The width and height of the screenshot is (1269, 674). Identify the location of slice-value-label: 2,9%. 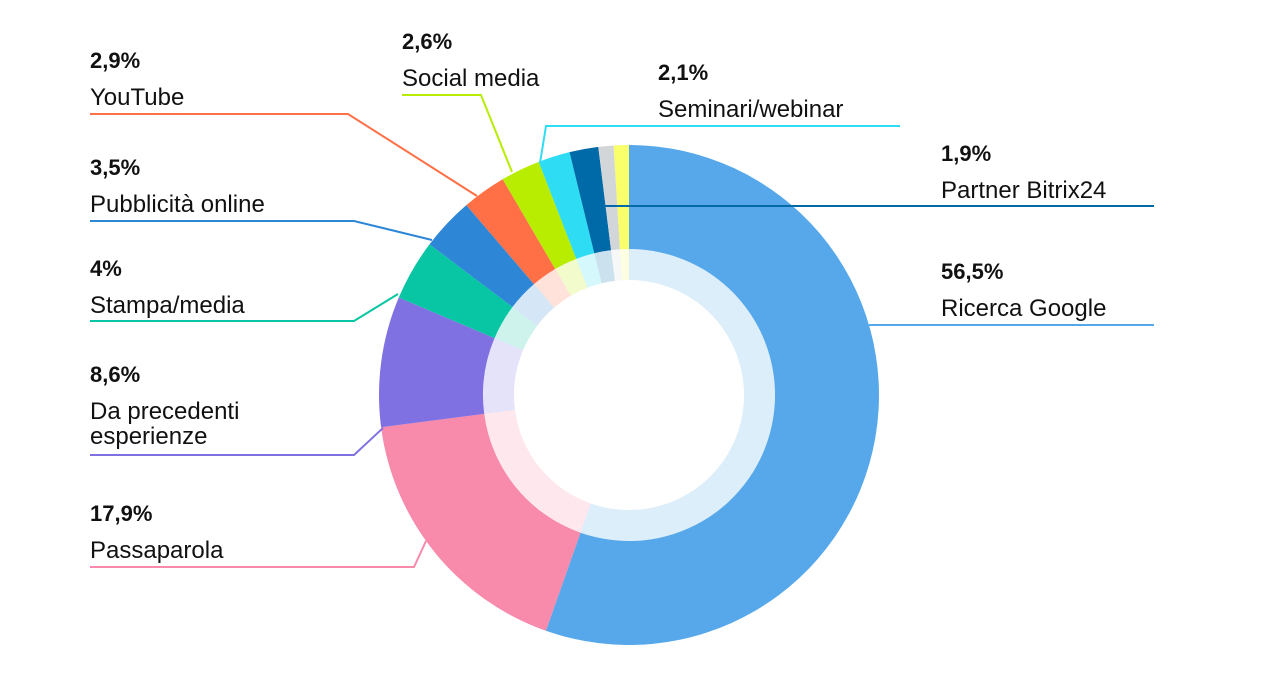
(115, 60).